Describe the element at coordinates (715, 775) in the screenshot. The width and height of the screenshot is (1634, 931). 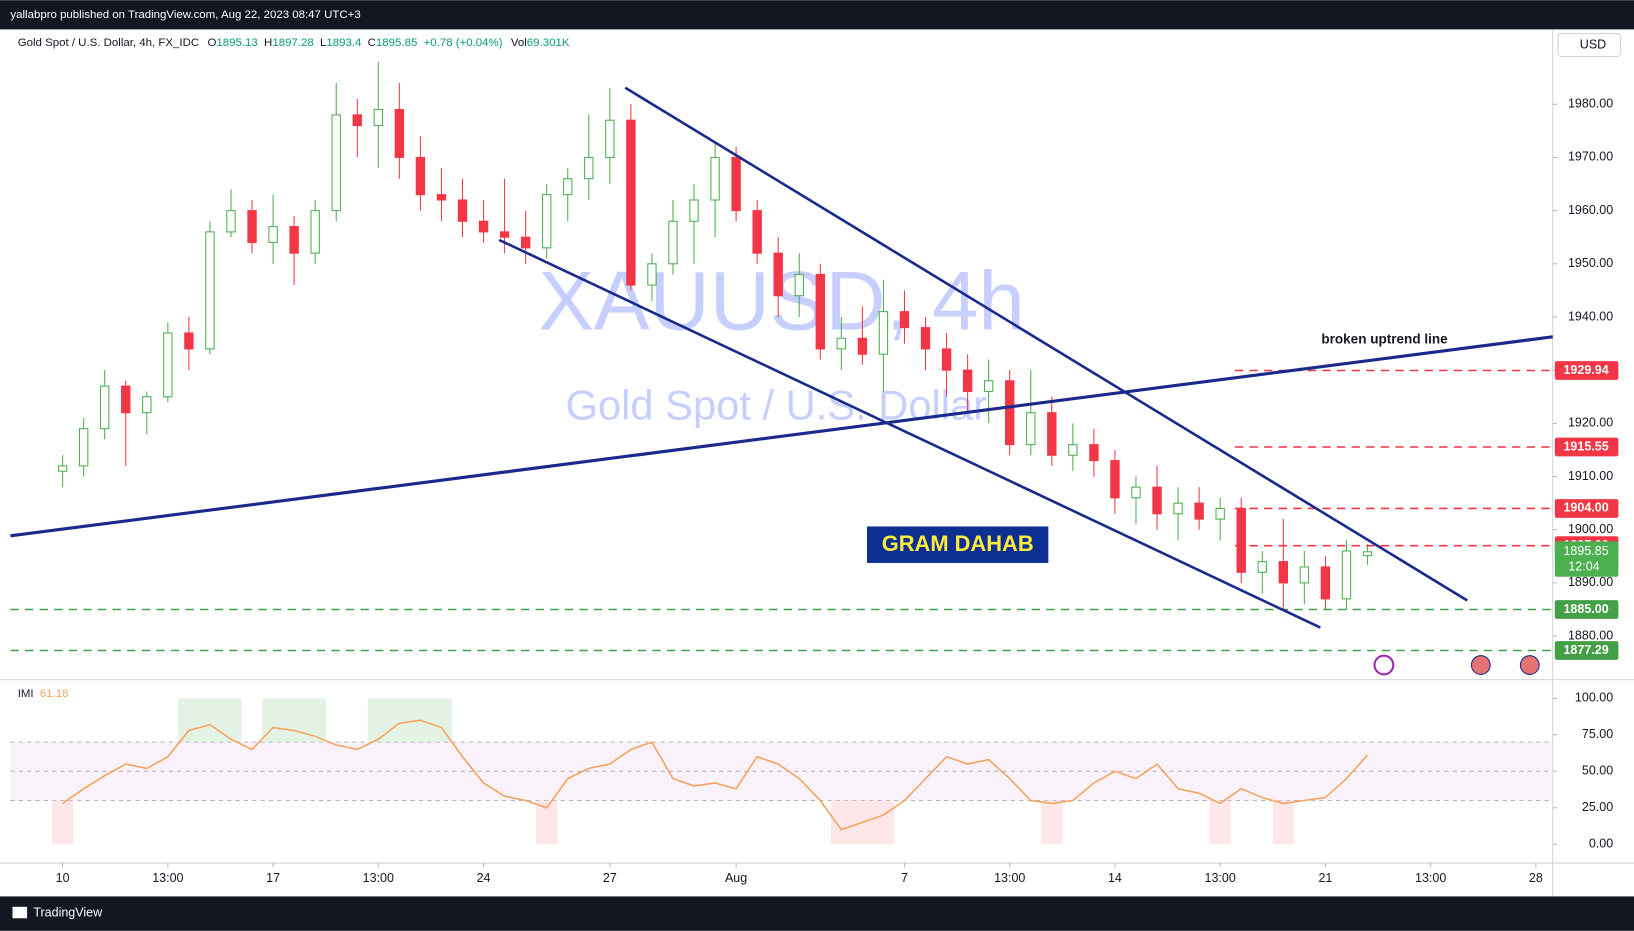
I see `indicator-line` at that location.